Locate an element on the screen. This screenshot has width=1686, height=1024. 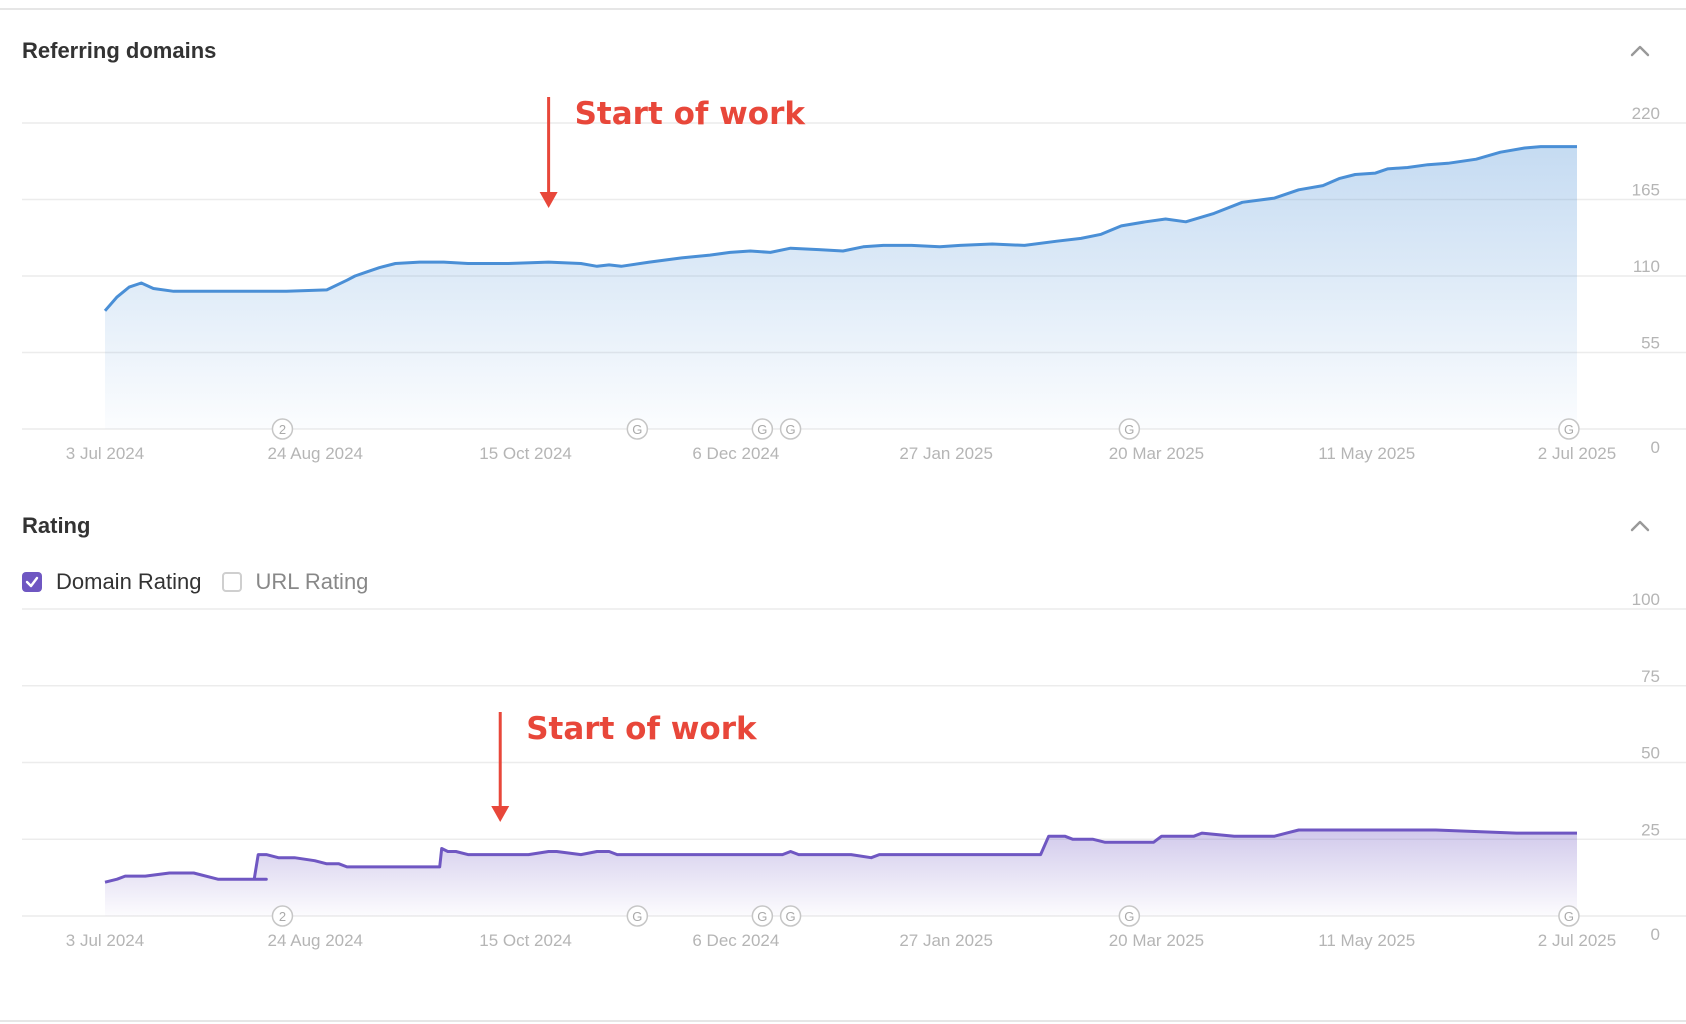
collapse-rating-button is located at coordinates (1640, 525).